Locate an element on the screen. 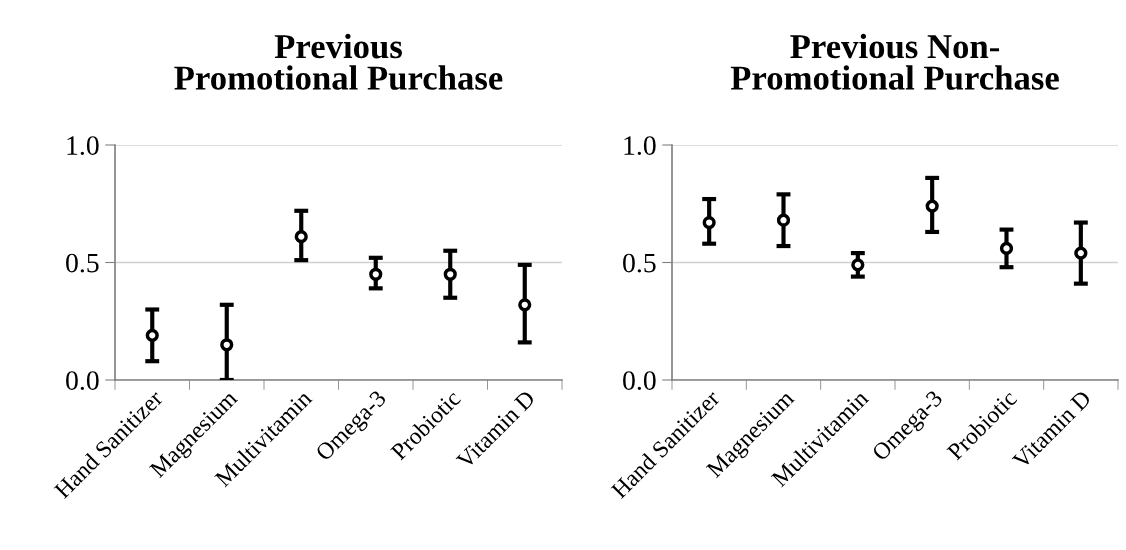 Image resolution: width=1126 pixels, height=550 pixels. chart-title: Previous Non- Promotional Purchase is located at coordinates (894, 61).